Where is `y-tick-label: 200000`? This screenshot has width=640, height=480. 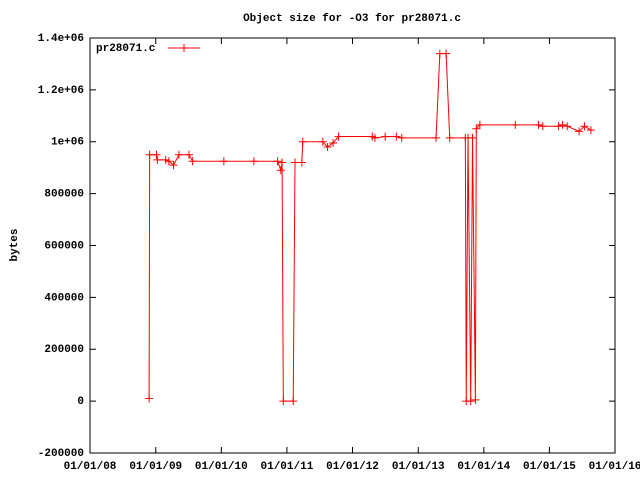
y-tick-label: 200000 is located at coordinates (64, 350).